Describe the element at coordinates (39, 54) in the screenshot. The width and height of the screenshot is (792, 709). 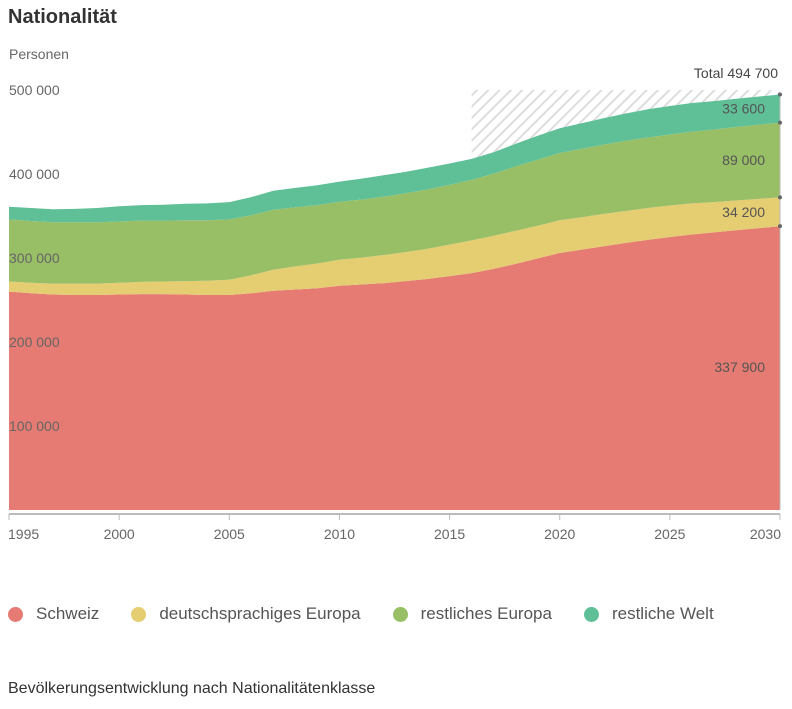
I see `y-axis-unit-label: Personen` at that location.